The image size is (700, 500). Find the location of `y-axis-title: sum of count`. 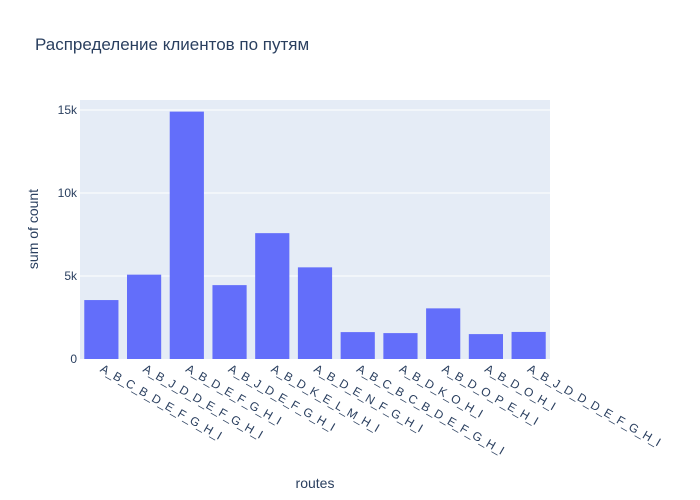

y-axis-title: sum of count is located at coordinates (33, 229).